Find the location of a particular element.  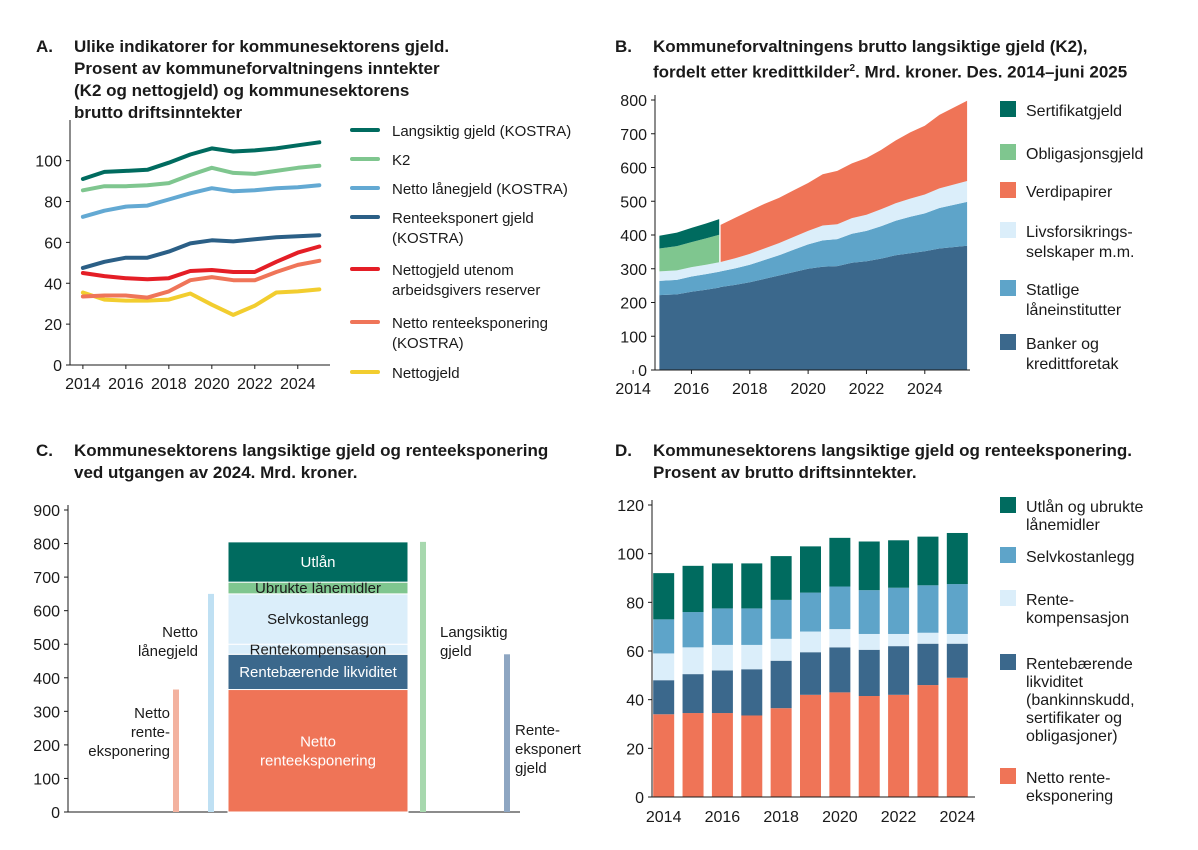

panel-b-x-tick-label: 2024 is located at coordinates (925, 389).